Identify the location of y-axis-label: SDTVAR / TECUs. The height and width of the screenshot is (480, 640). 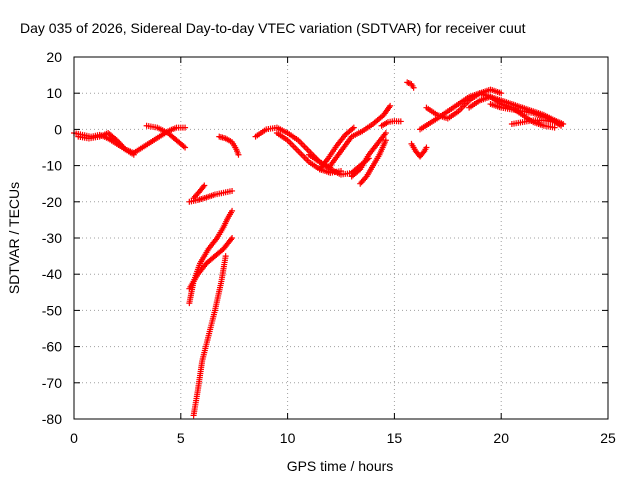
(14, 238).